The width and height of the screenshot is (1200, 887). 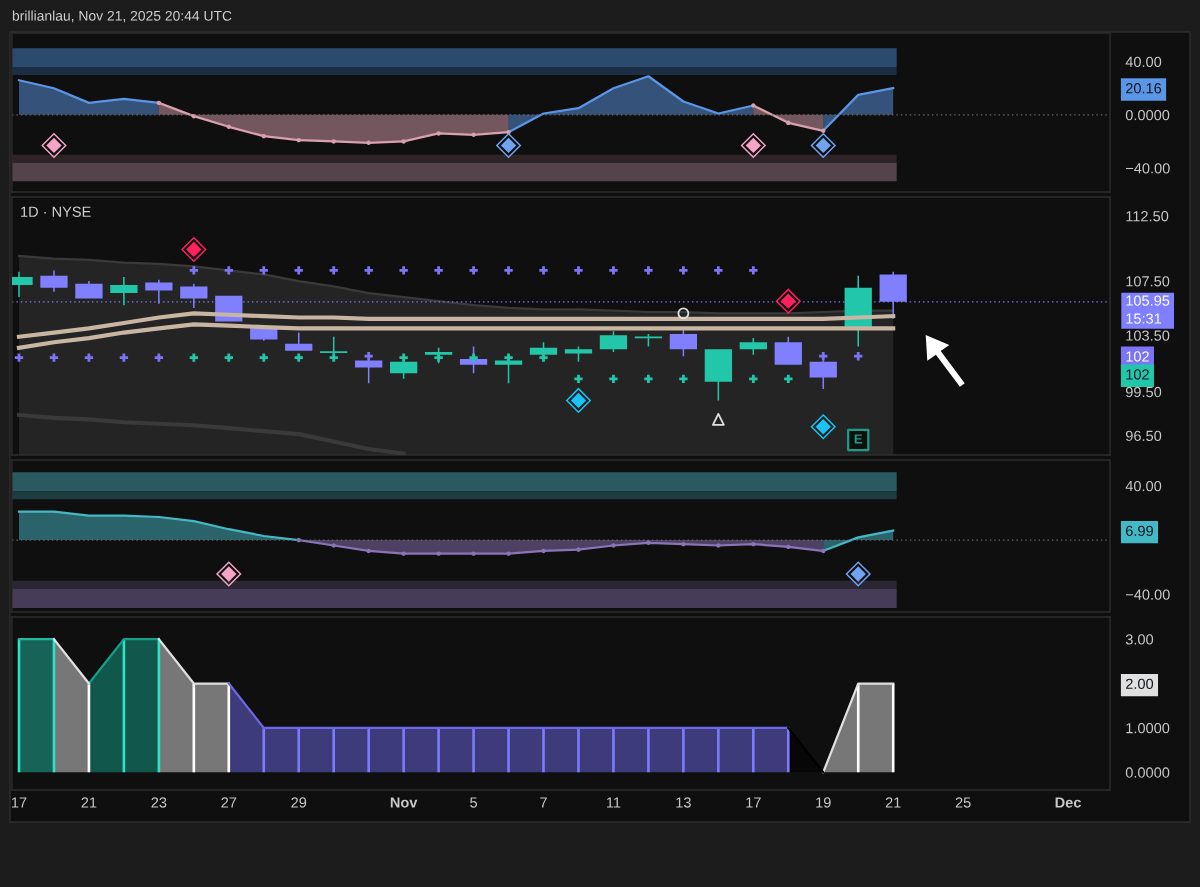 What do you see at coordinates (1137, 356) in the screenshot?
I see `y-tick-label: 102` at bounding box center [1137, 356].